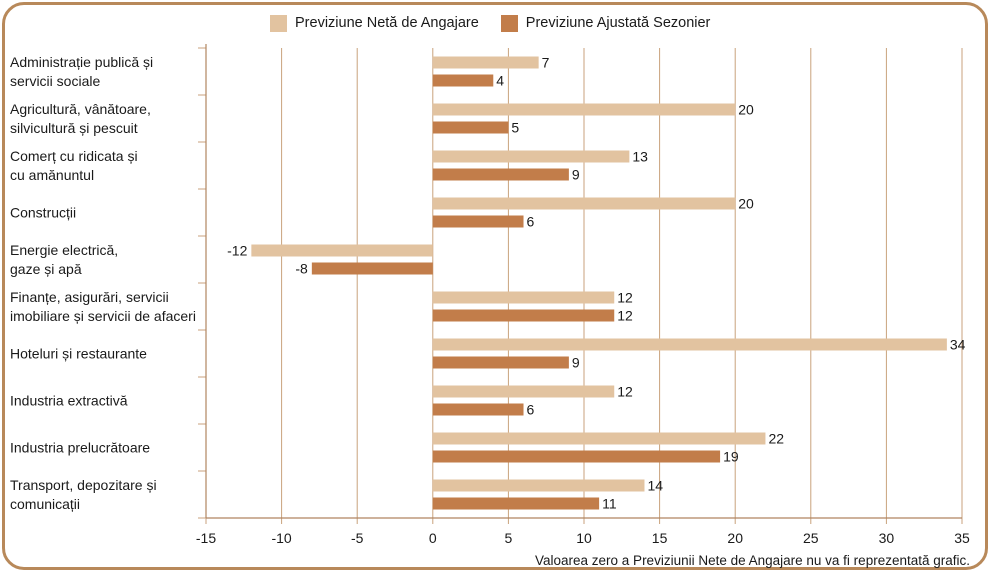 This screenshot has height=576, width=994. I want to click on category-label-line: silvicultură și pescuit, so click(74, 128).